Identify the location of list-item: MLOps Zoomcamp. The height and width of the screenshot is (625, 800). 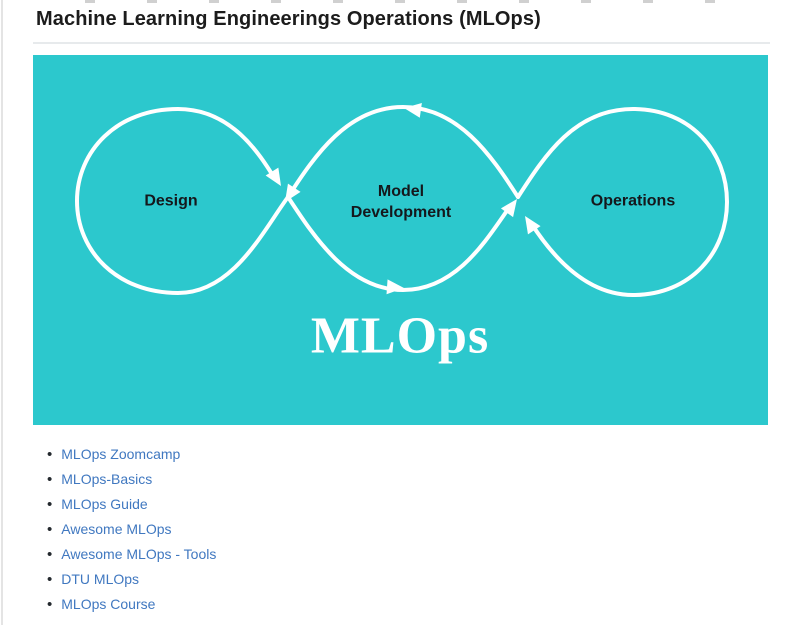
(131, 454).